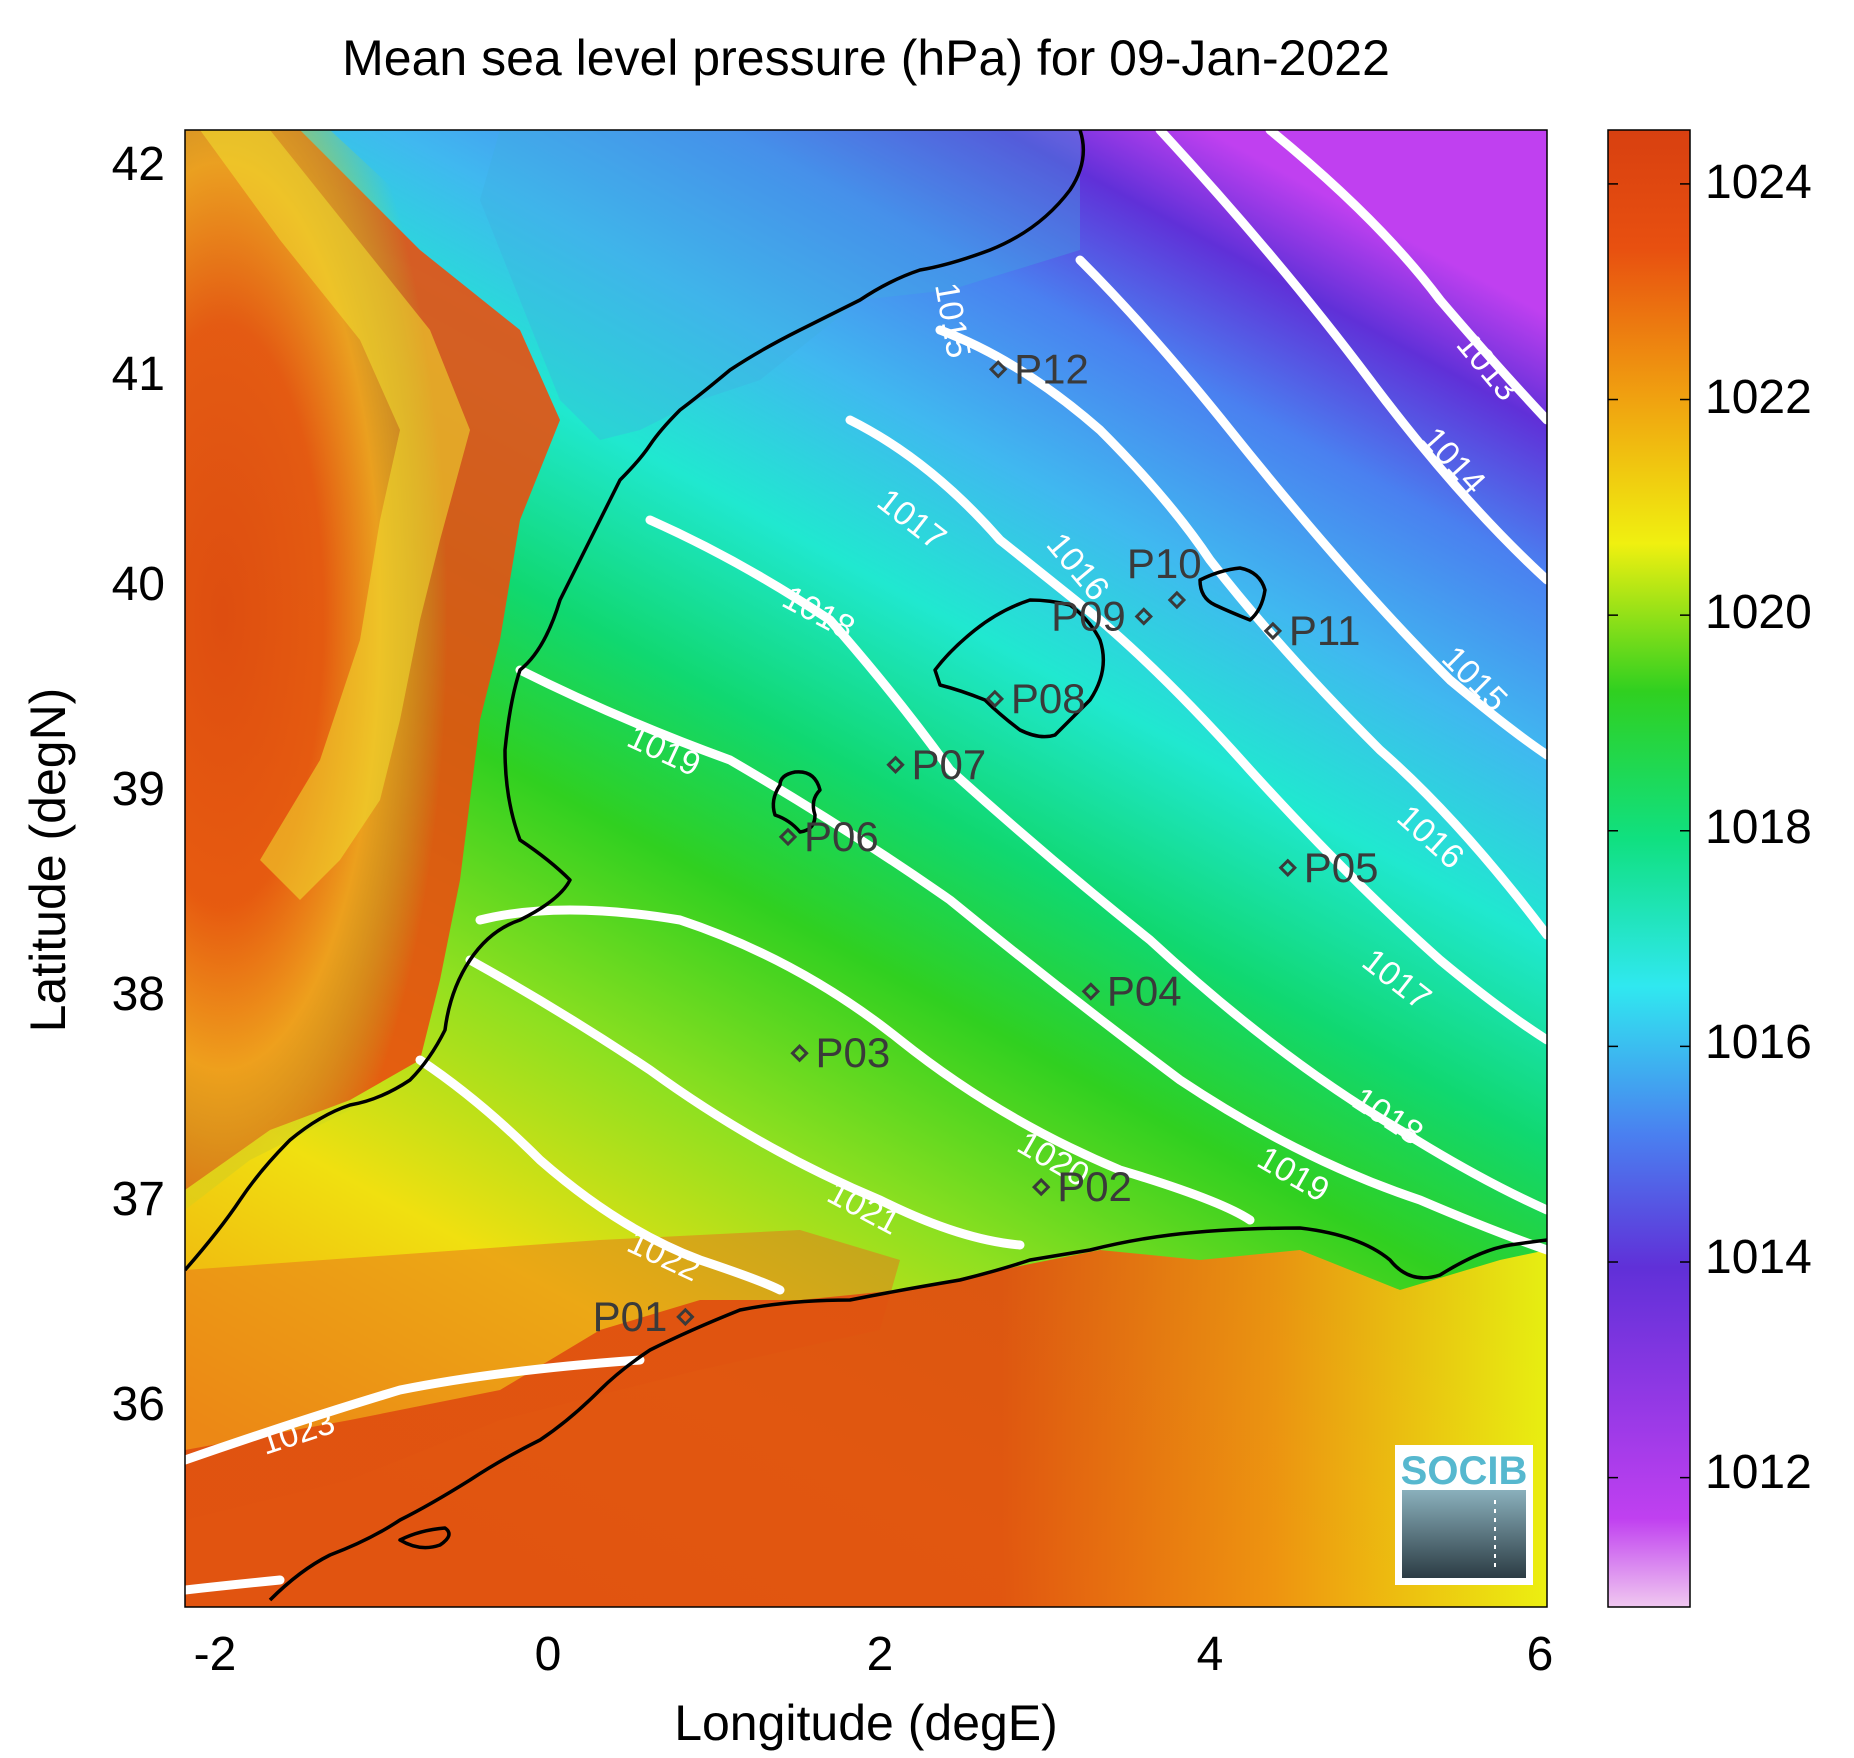 This screenshot has width=1854, height=1758. What do you see at coordinates (138, 374) in the screenshot?
I see `y-tick-label: 41` at bounding box center [138, 374].